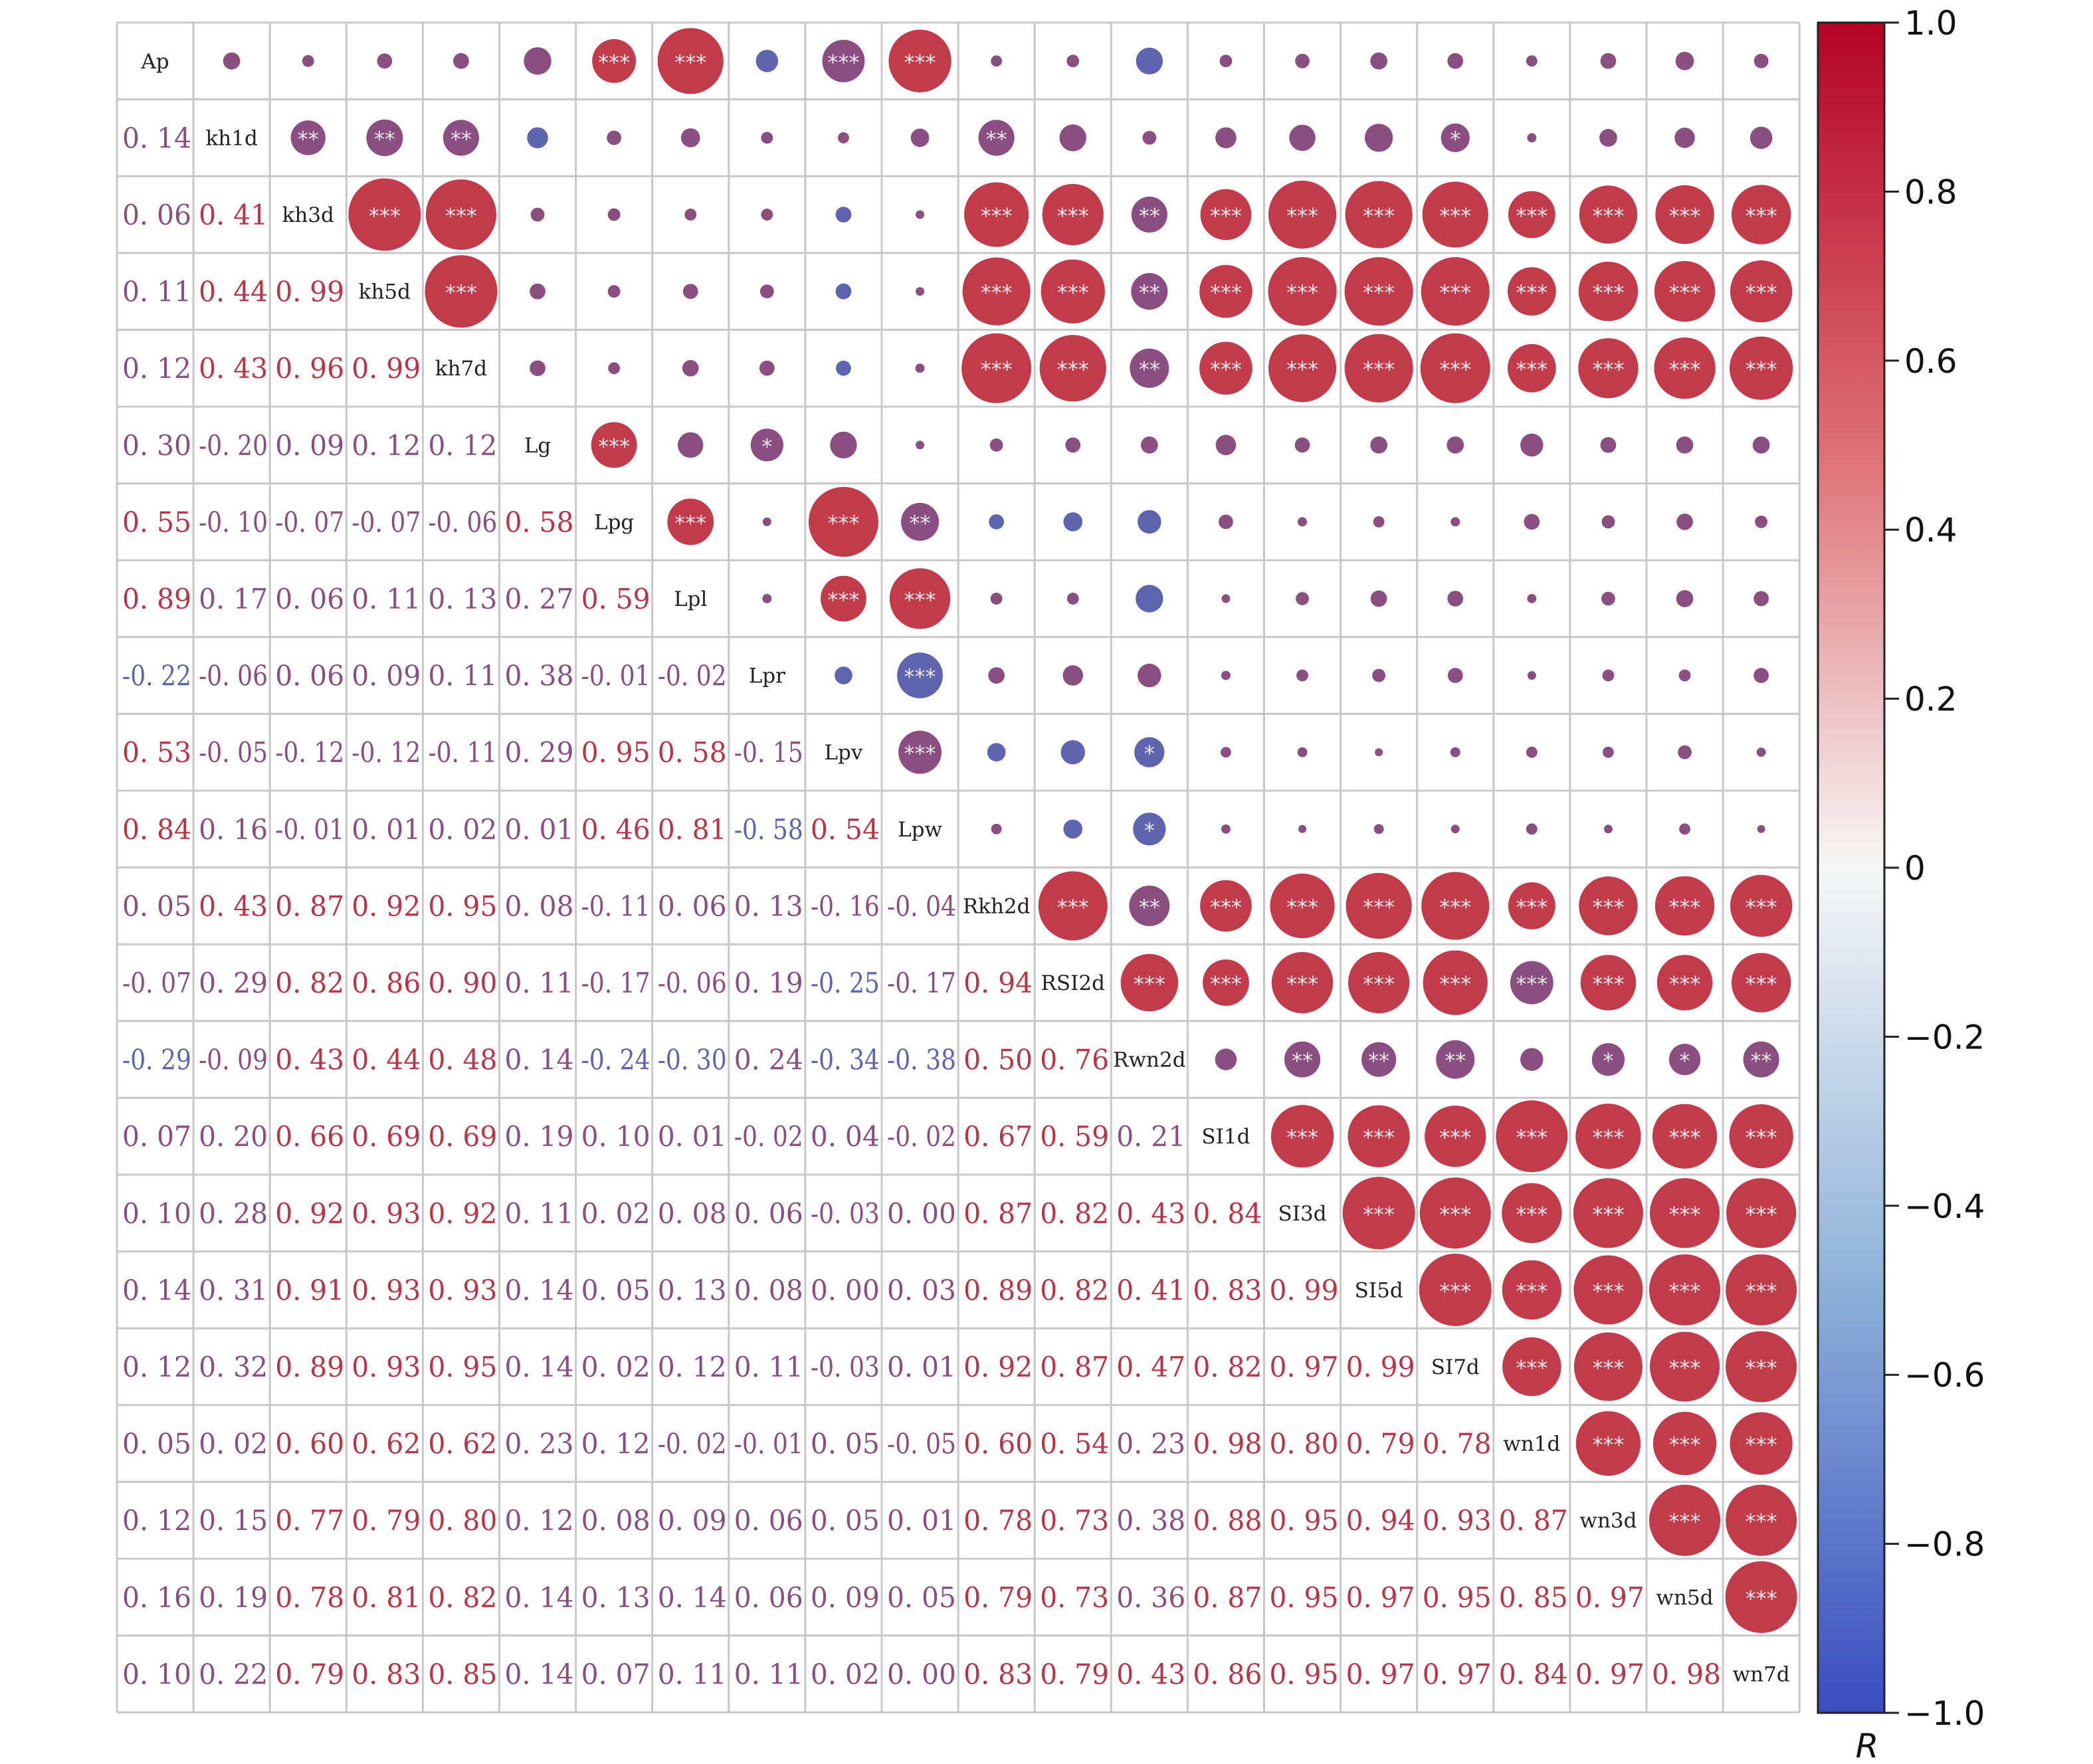 The width and height of the screenshot is (2093, 1764). What do you see at coordinates (462, 599) in the screenshot?
I see `correlation-value: 0. 13` at bounding box center [462, 599].